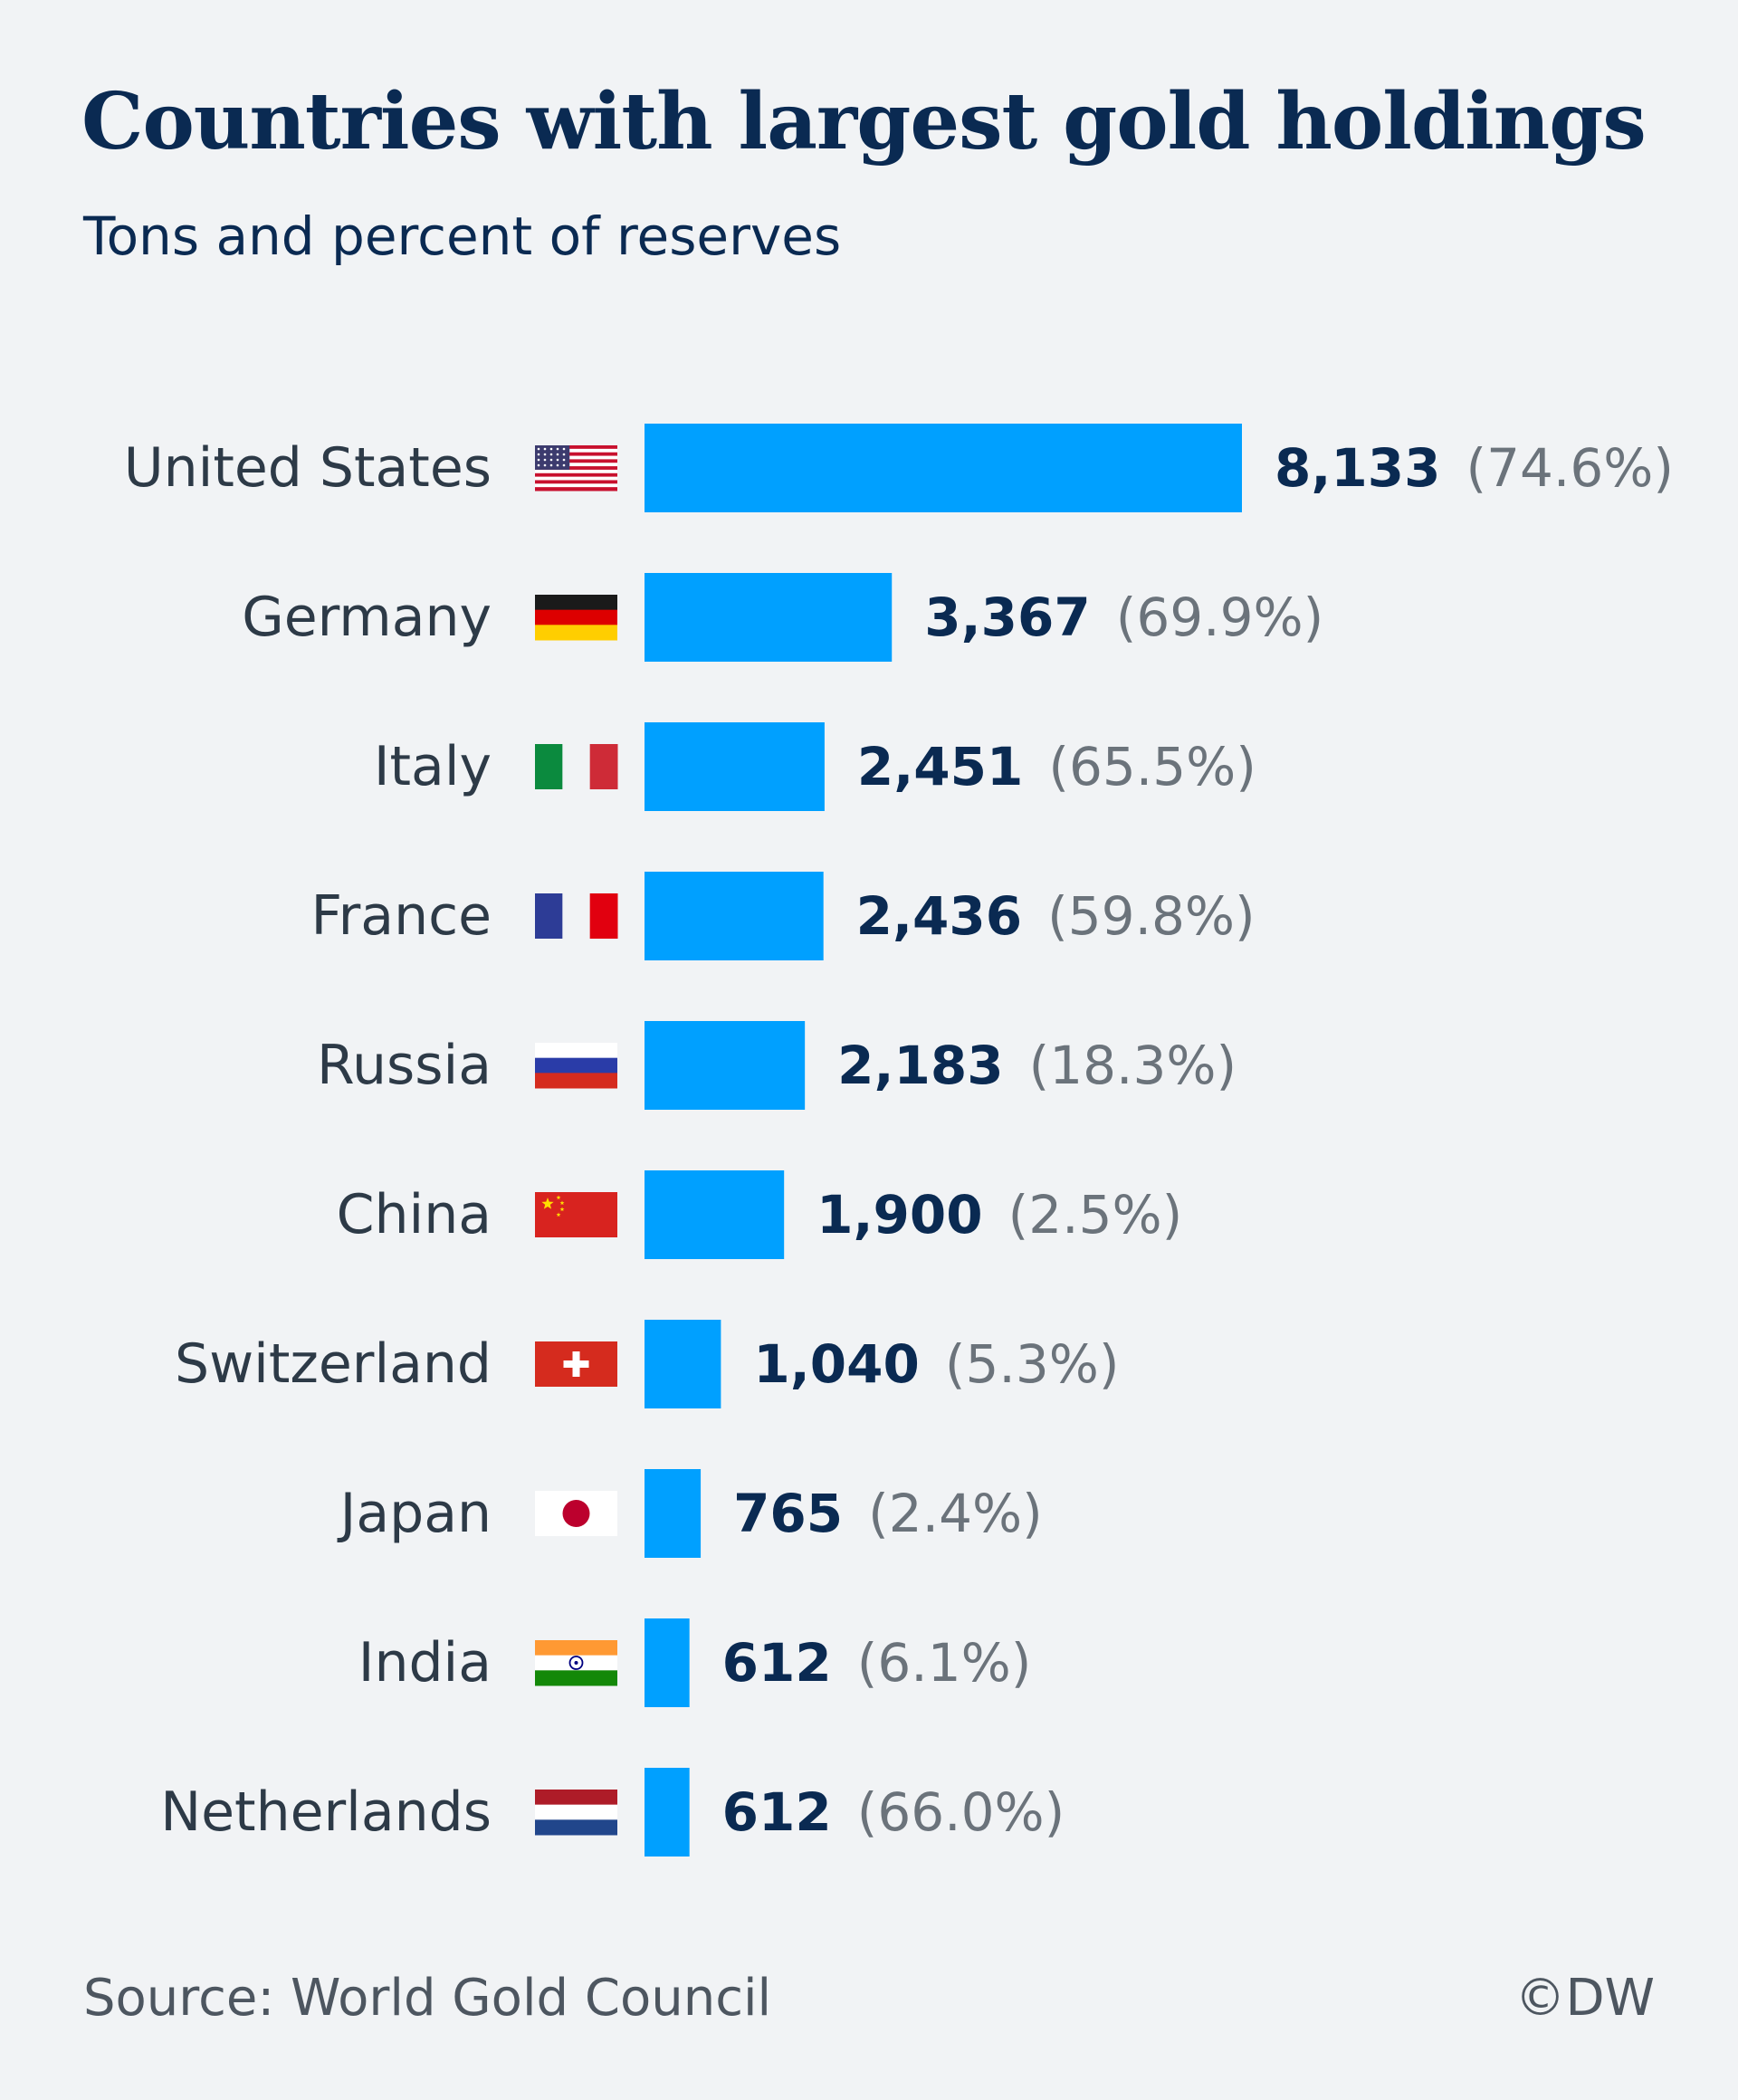 This screenshot has height=2100, width=1738. What do you see at coordinates (462, 236) in the screenshot?
I see `chart-subtitle: Tons and percent of reserves` at bounding box center [462, 236].